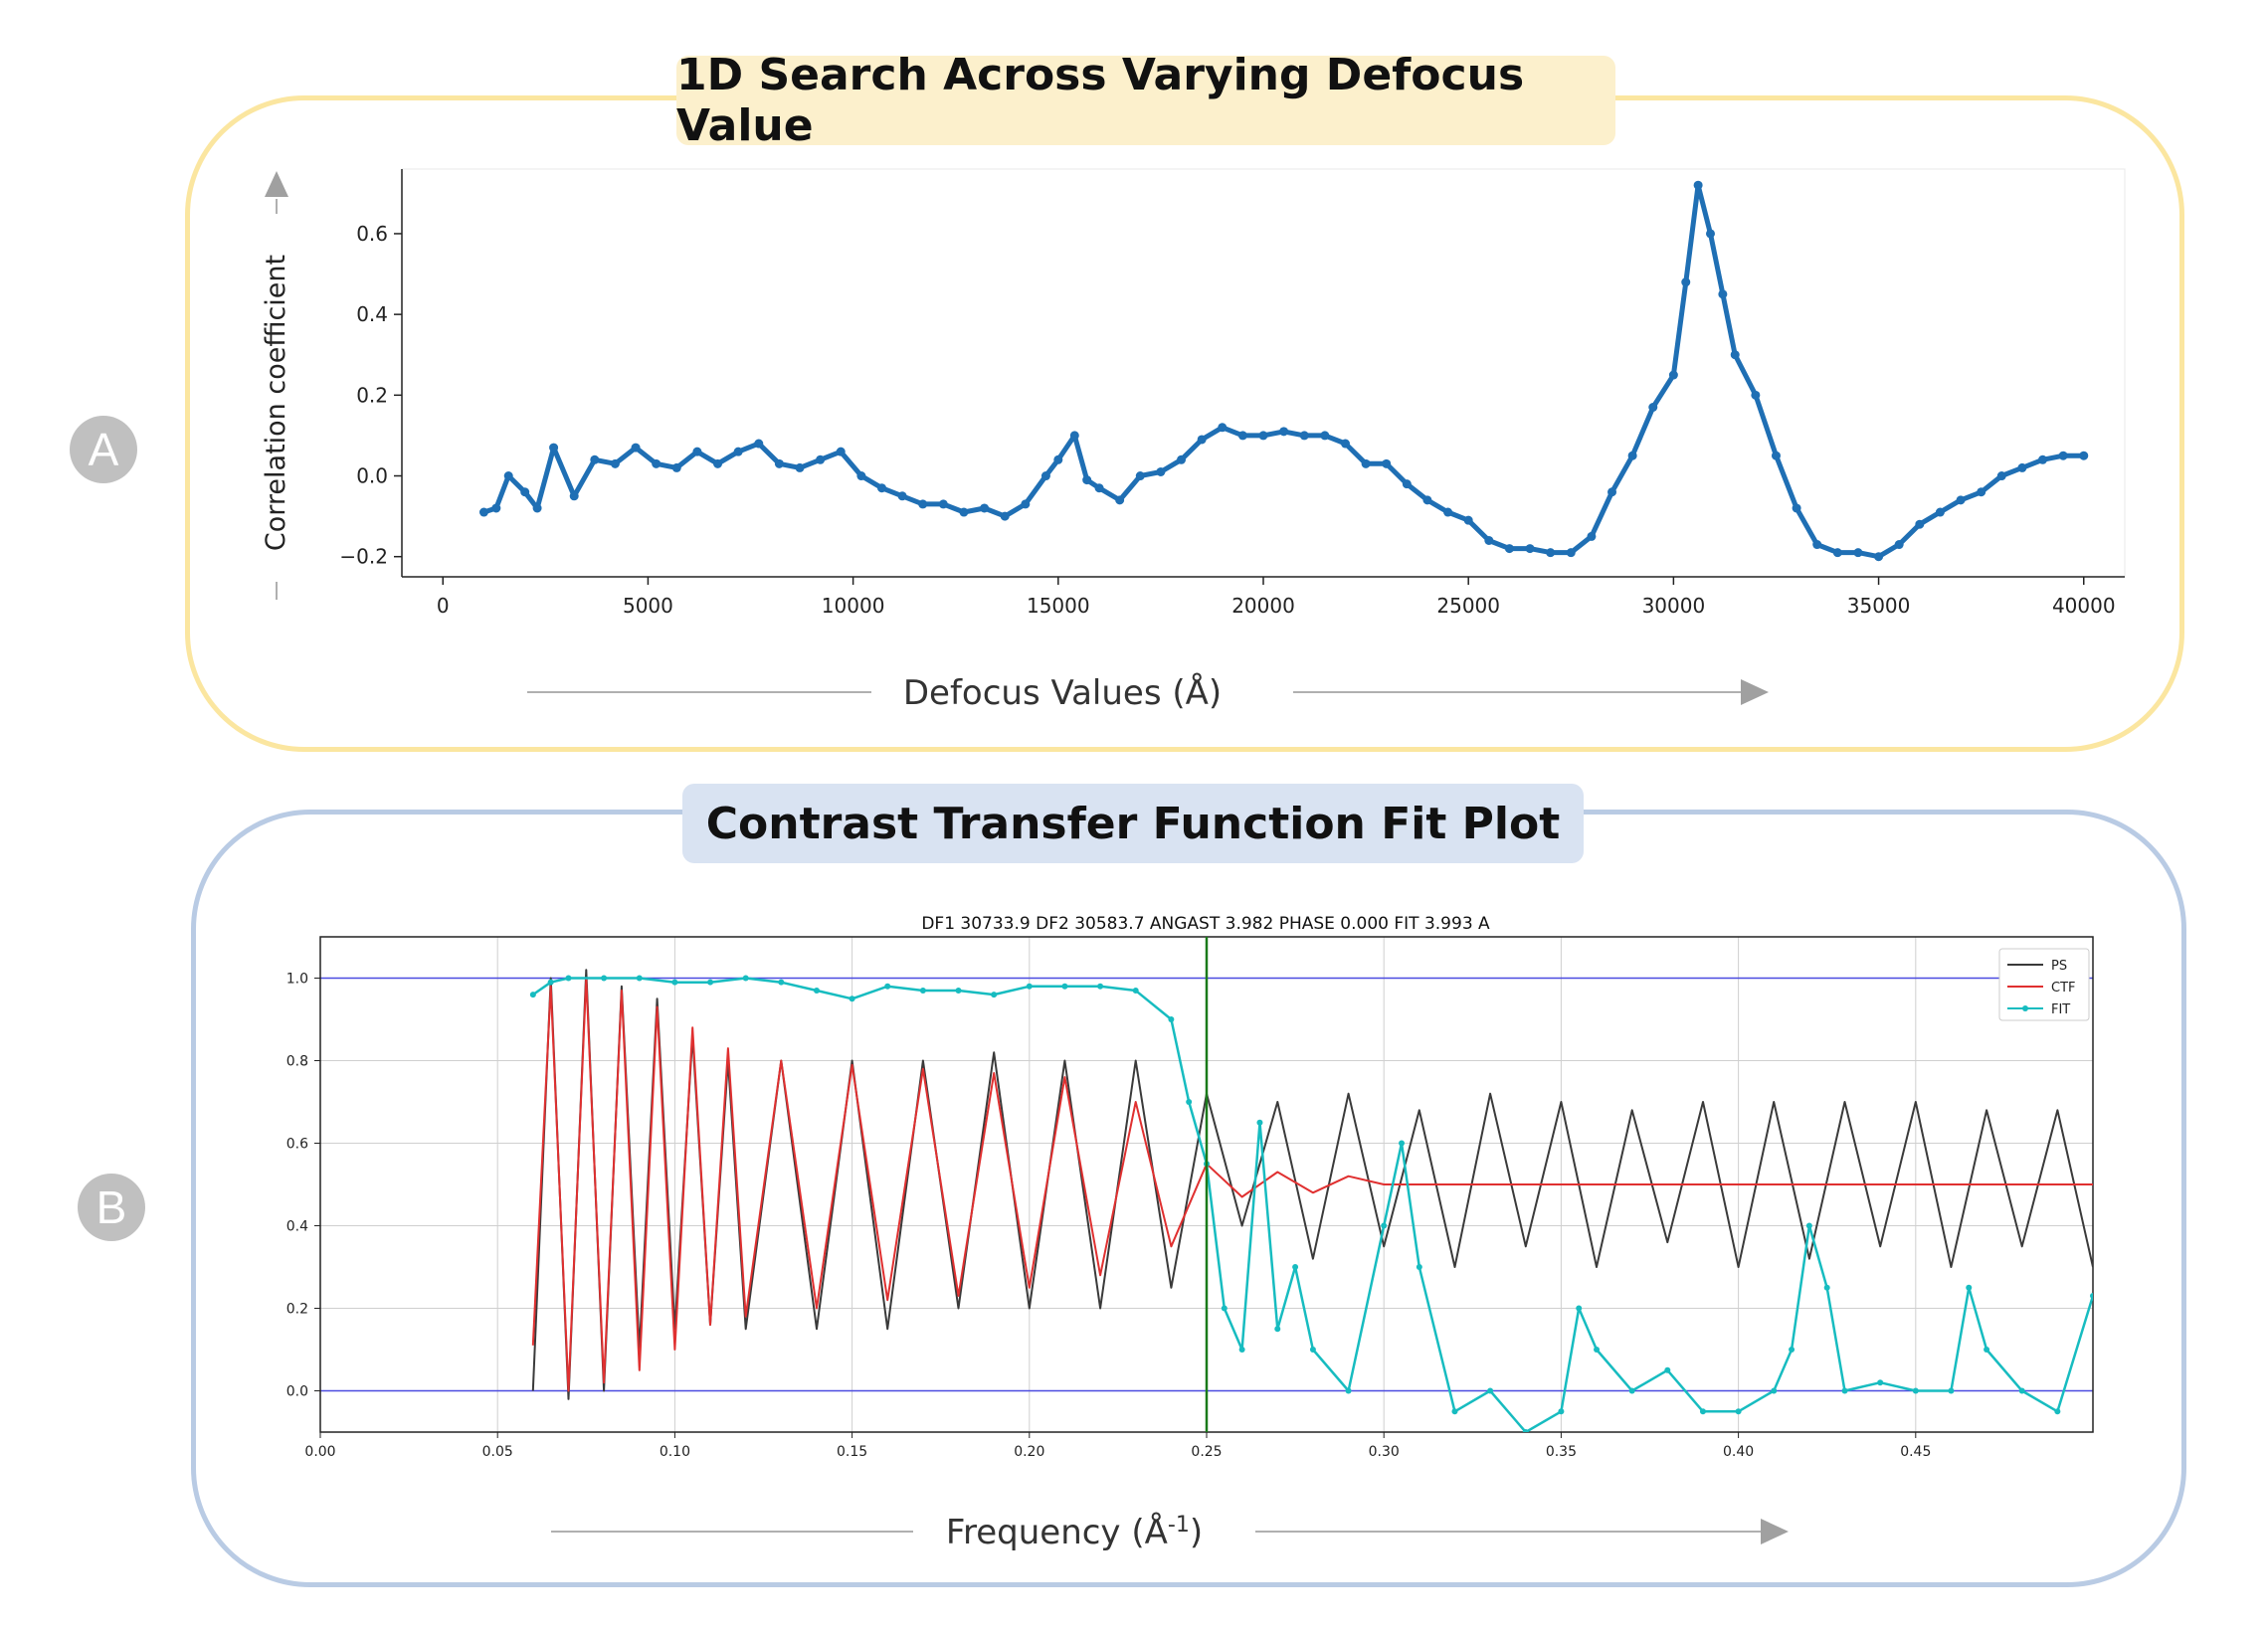  What do you see at coordinates (1179, 1525) in the screenshot?
I see `panel-b-xlabel-sup: -1` at bounding box center [1179, 1525].